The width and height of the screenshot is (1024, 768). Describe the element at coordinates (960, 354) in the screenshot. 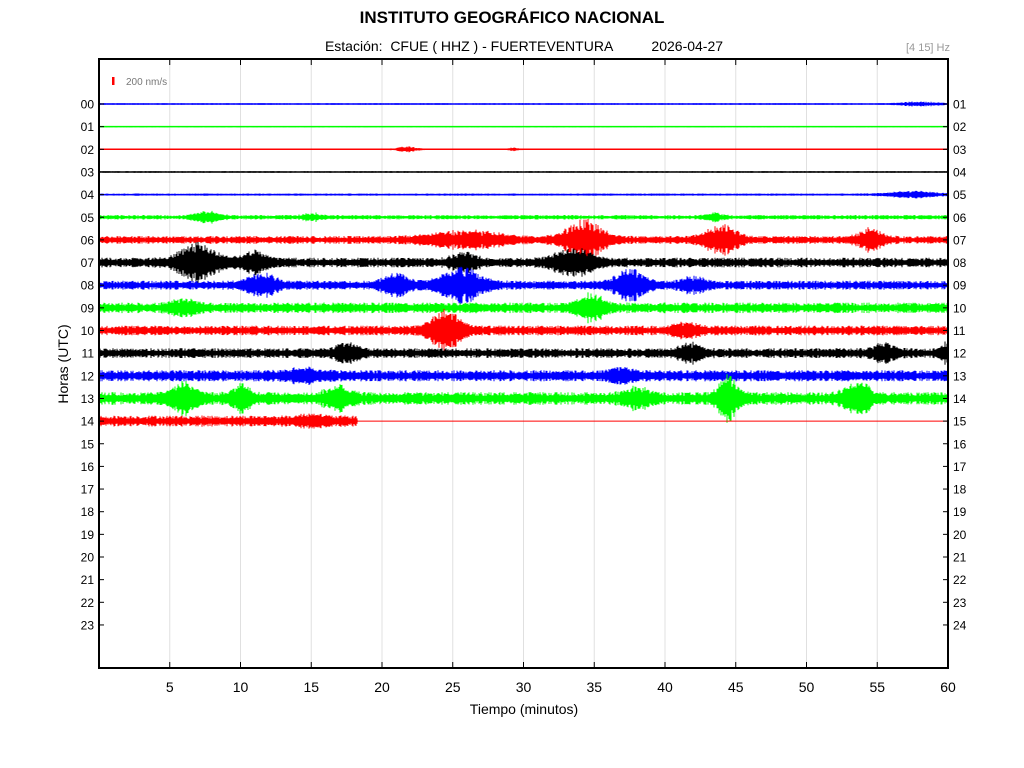

I see `y-tick-label-right: 12` at that location.